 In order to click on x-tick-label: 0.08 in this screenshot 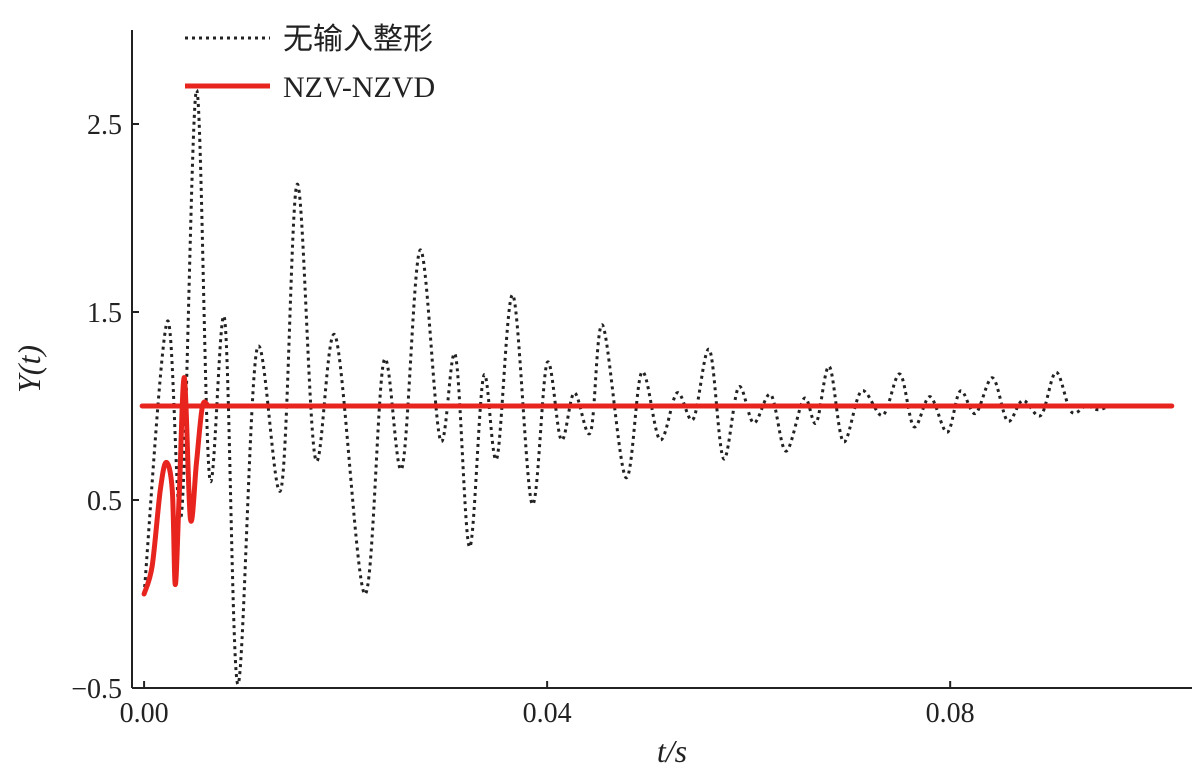, I will do `click(950, 713)`.